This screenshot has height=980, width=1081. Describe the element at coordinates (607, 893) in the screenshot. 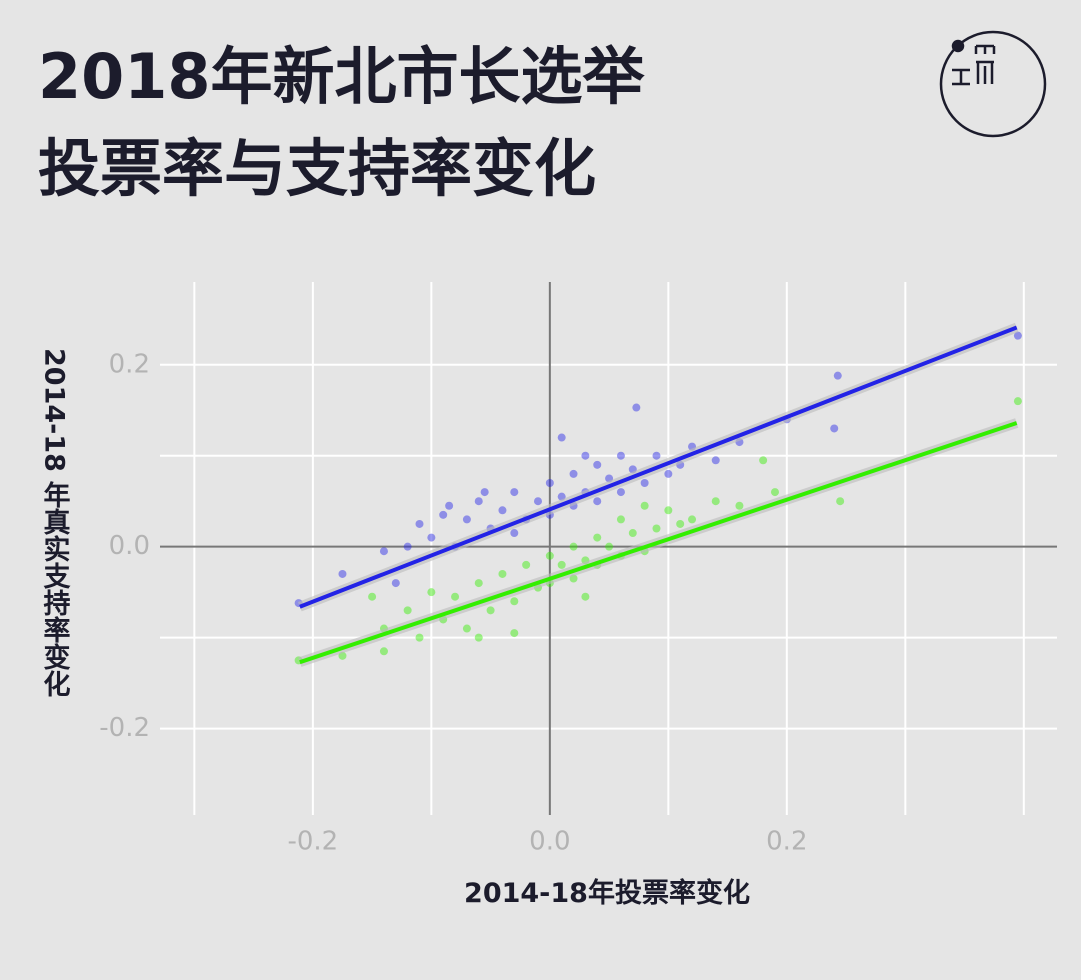

I see `x-axis-label: 2014-18年投票率变化` at that location.